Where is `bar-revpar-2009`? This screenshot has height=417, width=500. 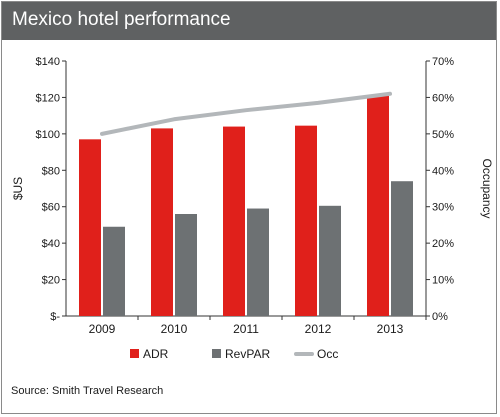
bar-revpar-2009 is located at coordinates (114, 271).